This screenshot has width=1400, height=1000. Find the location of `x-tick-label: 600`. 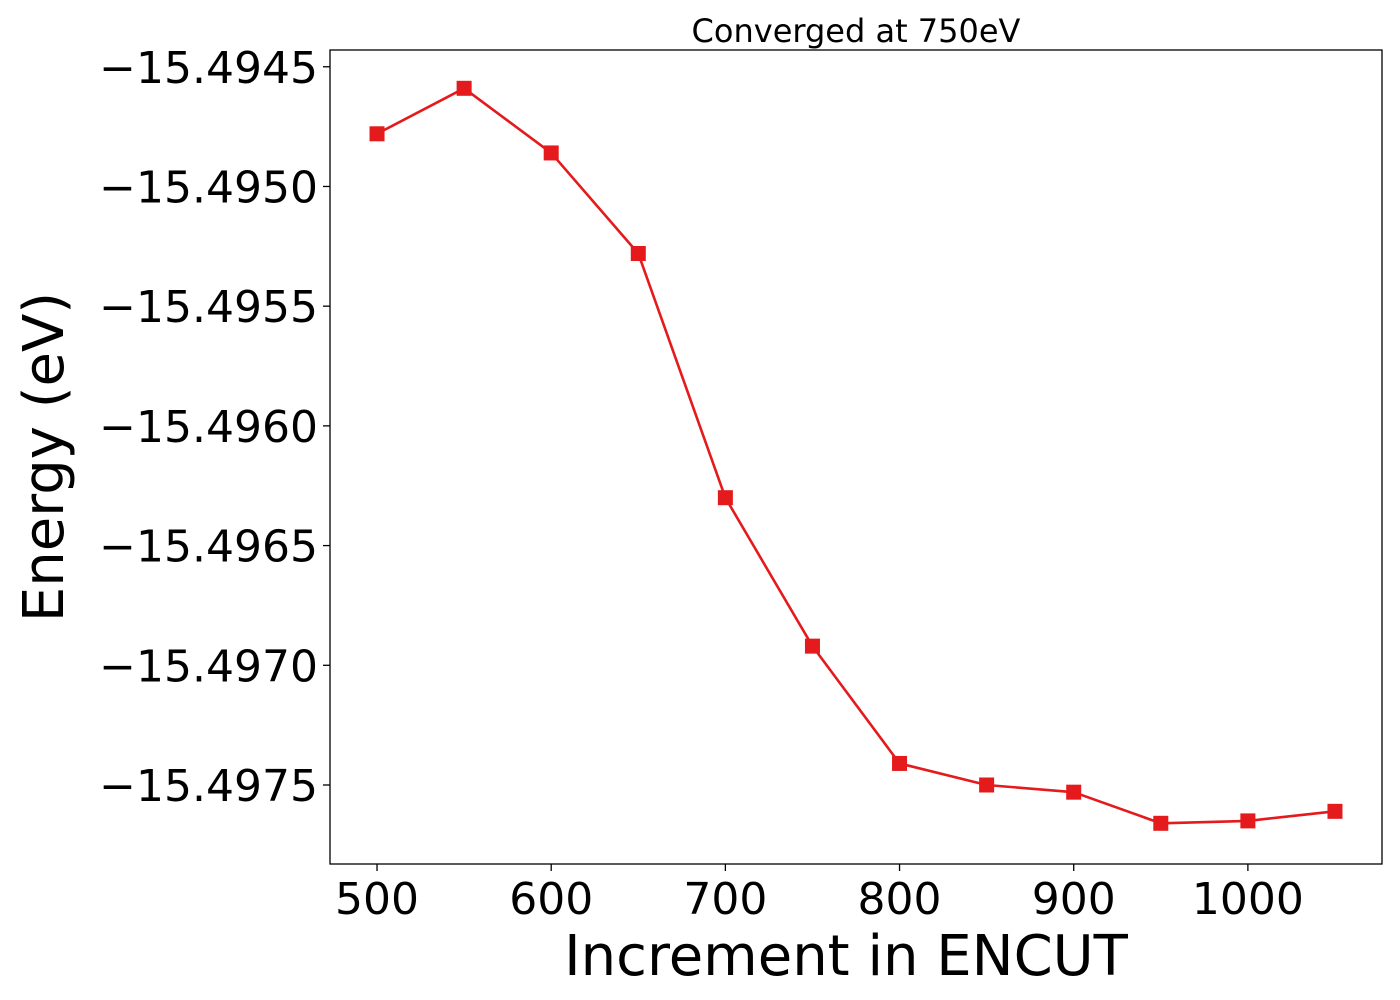

x-tick-label: 600 is located at coordinates (551, 899).